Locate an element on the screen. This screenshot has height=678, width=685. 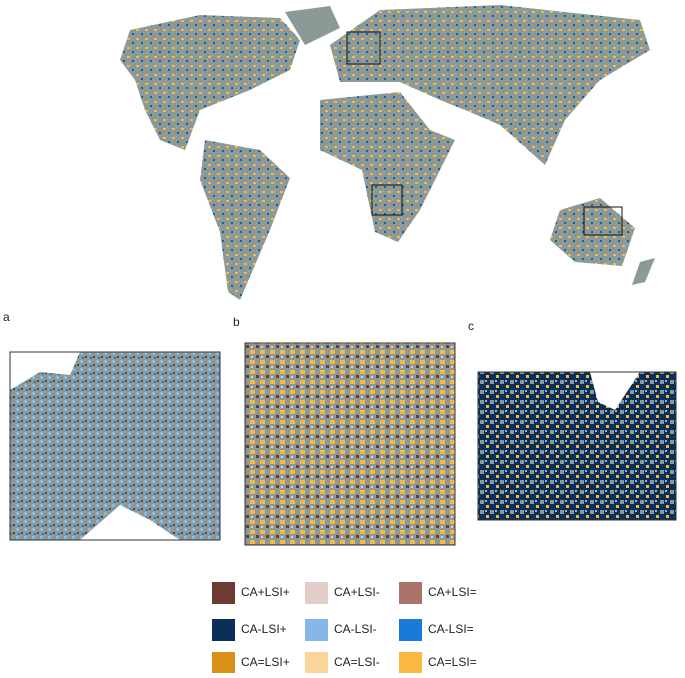
panel-label: a is located at coordinates (6, 317).